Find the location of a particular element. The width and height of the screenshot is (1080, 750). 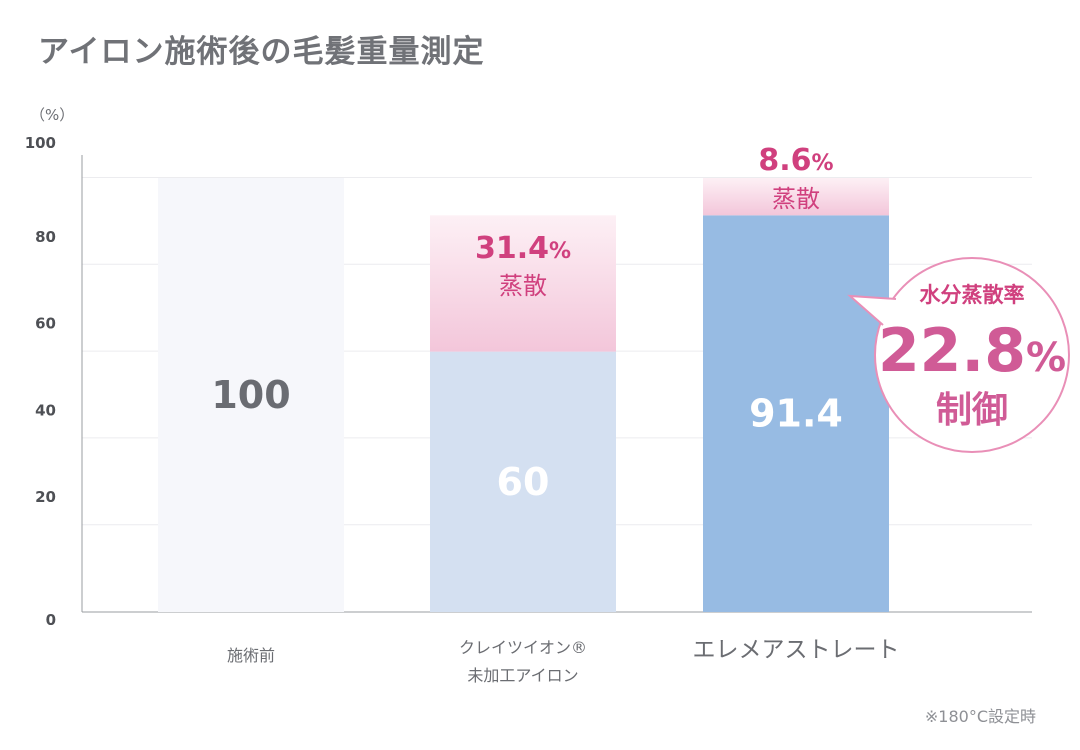

x-category-label-1-1: 施術前 is located at coordinates (251, 655).